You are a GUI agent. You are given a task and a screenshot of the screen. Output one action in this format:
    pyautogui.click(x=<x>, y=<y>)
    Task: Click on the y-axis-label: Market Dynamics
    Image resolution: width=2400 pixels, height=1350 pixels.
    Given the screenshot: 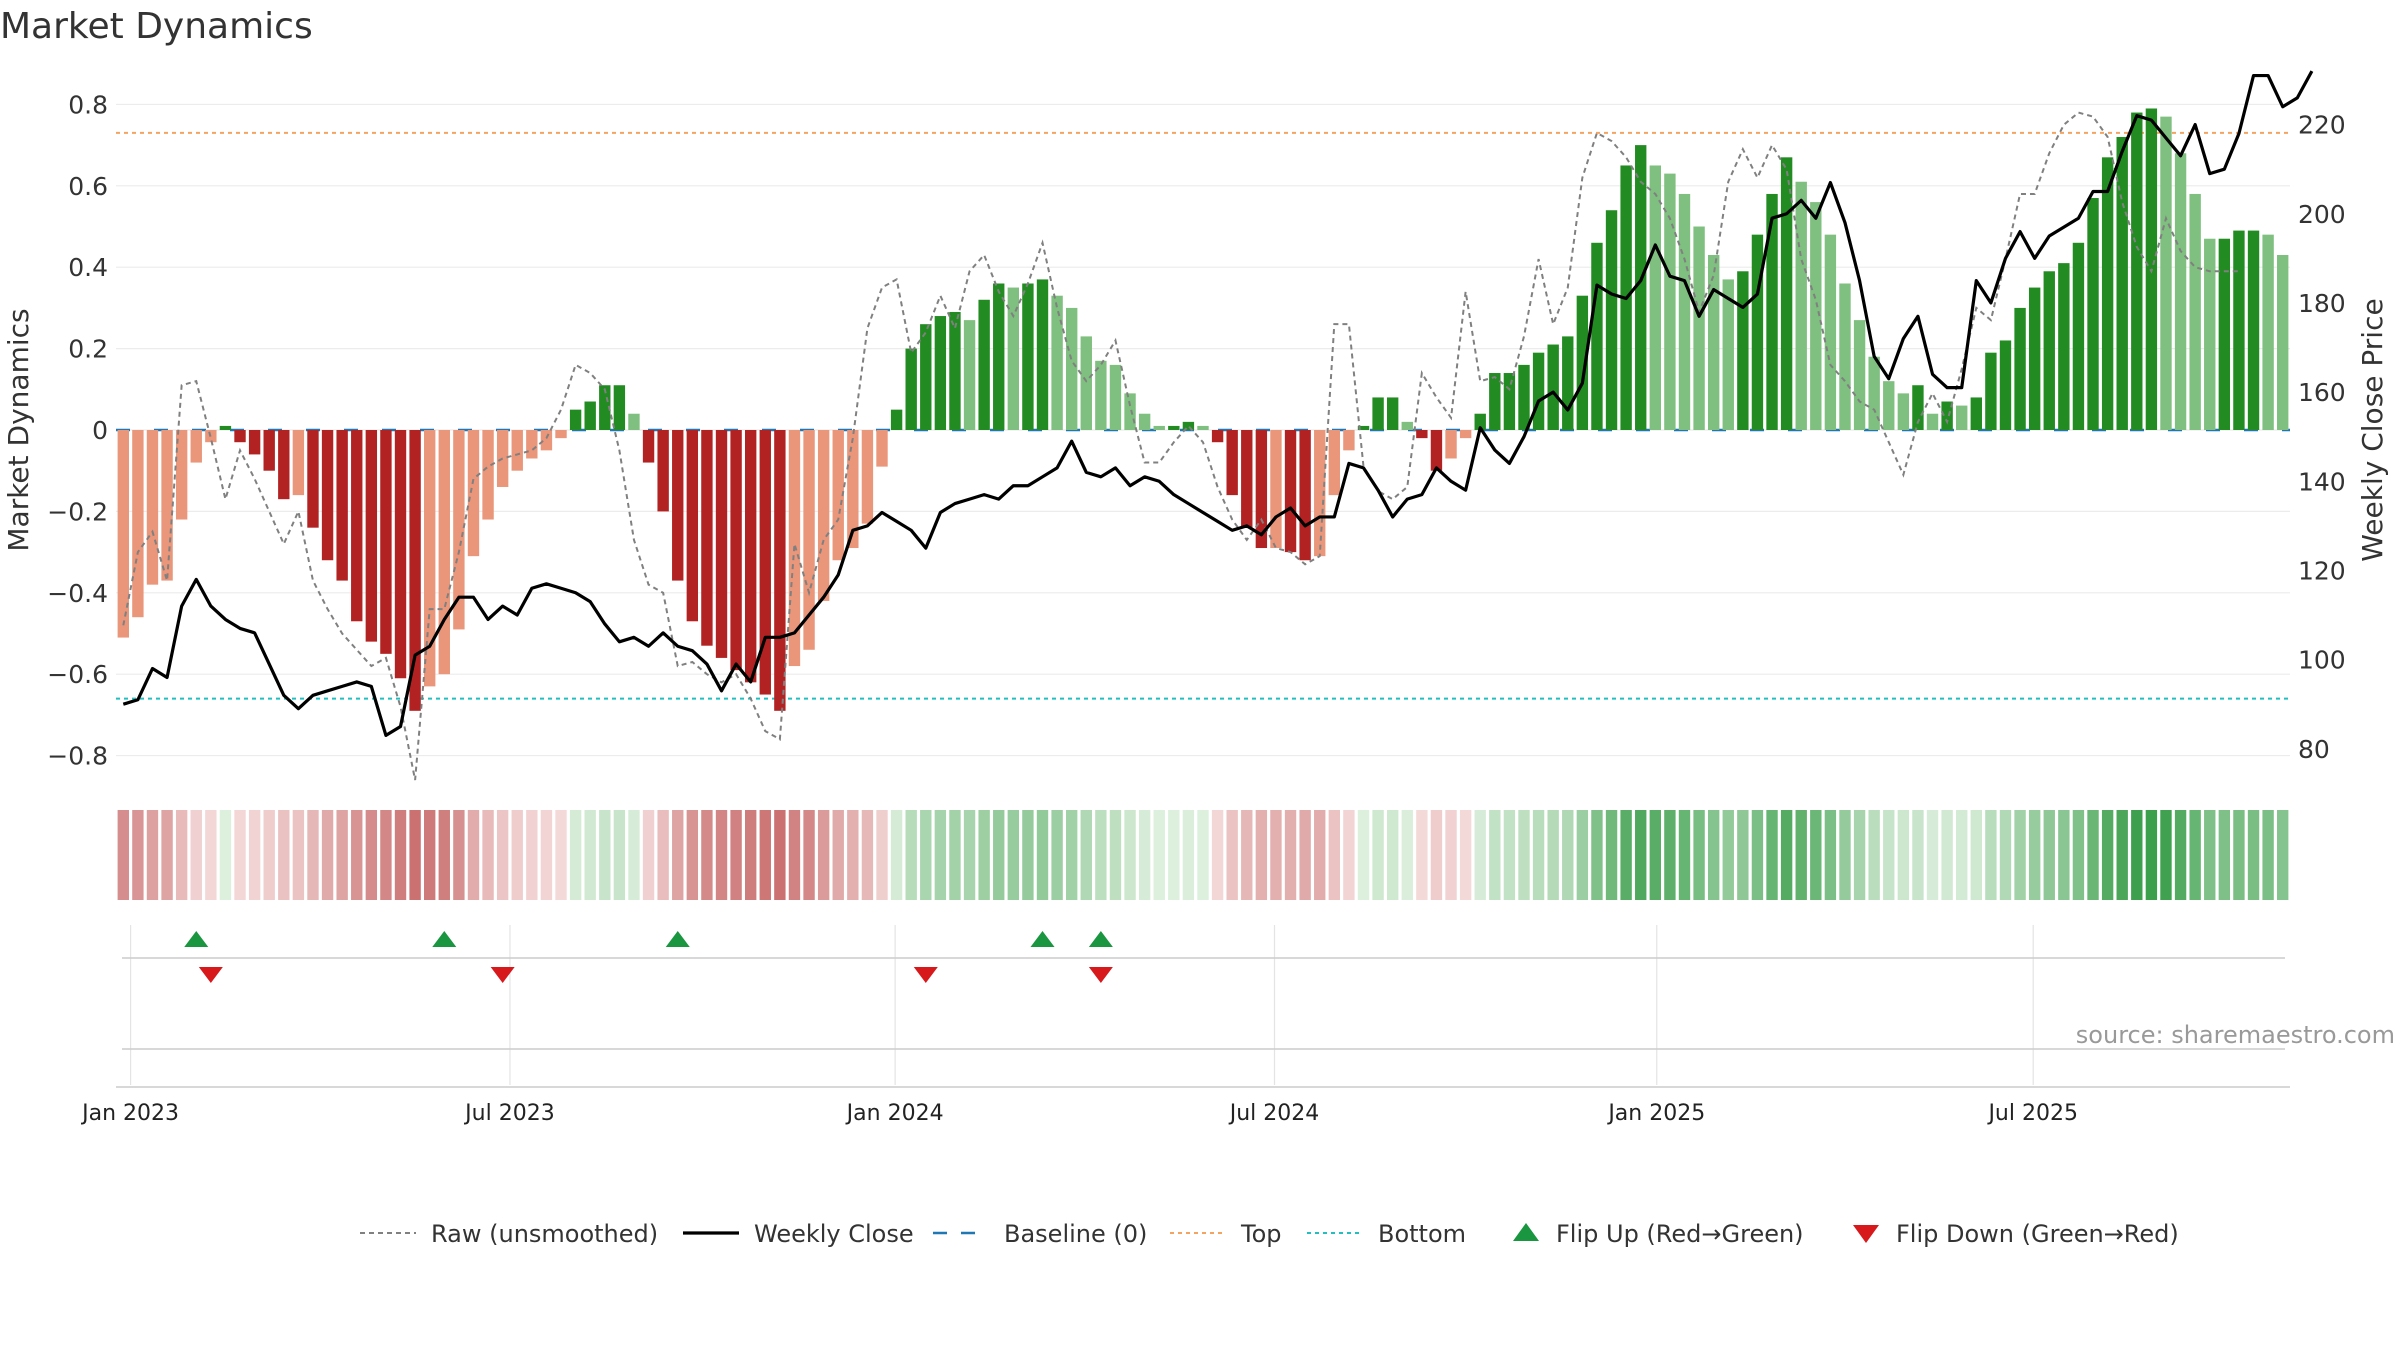 What is the action you would take?
    pyautogui.click(x=18, y=429)
    